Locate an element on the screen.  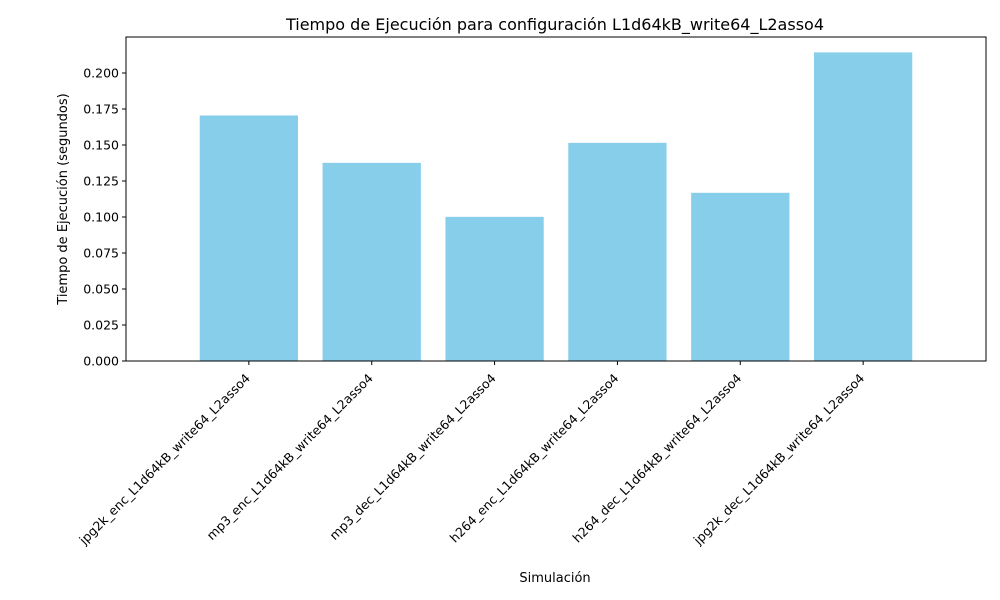
y-tick-label: 0.100 is located at coordinates (101, 217).